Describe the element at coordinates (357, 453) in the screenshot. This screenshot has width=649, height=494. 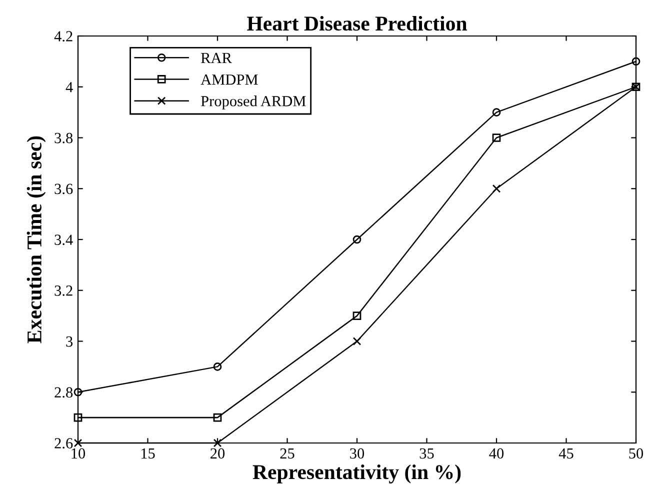
I see `x-tick-label: 30` at that location.